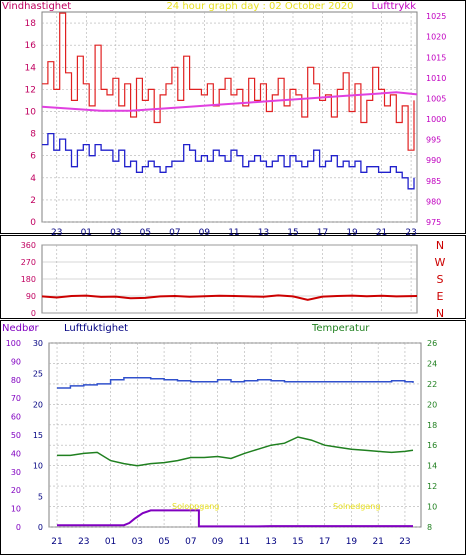 This screenshot has height=559, width=466. I want to click on rain-tick-label: 60, so click(16, 417).